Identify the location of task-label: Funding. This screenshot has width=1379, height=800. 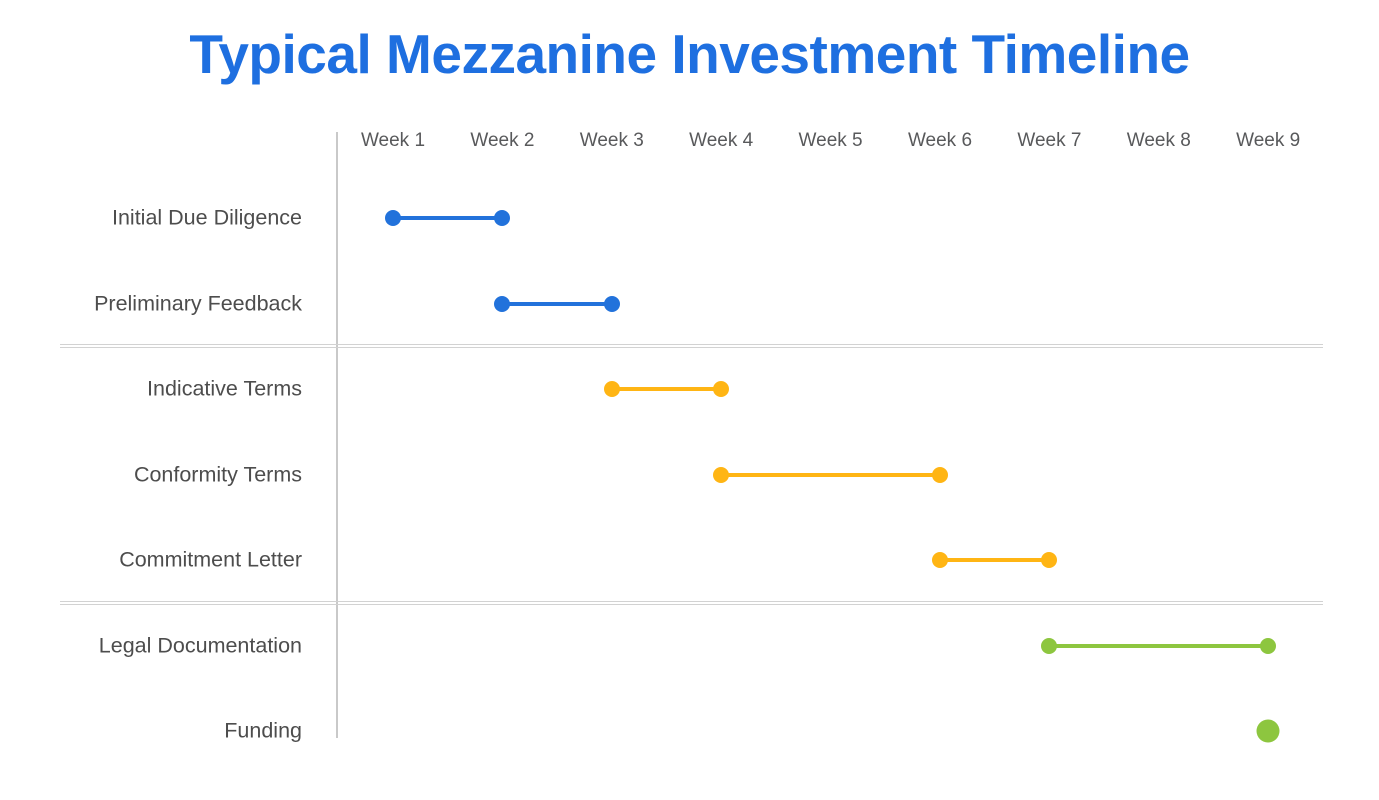
(263, 730).